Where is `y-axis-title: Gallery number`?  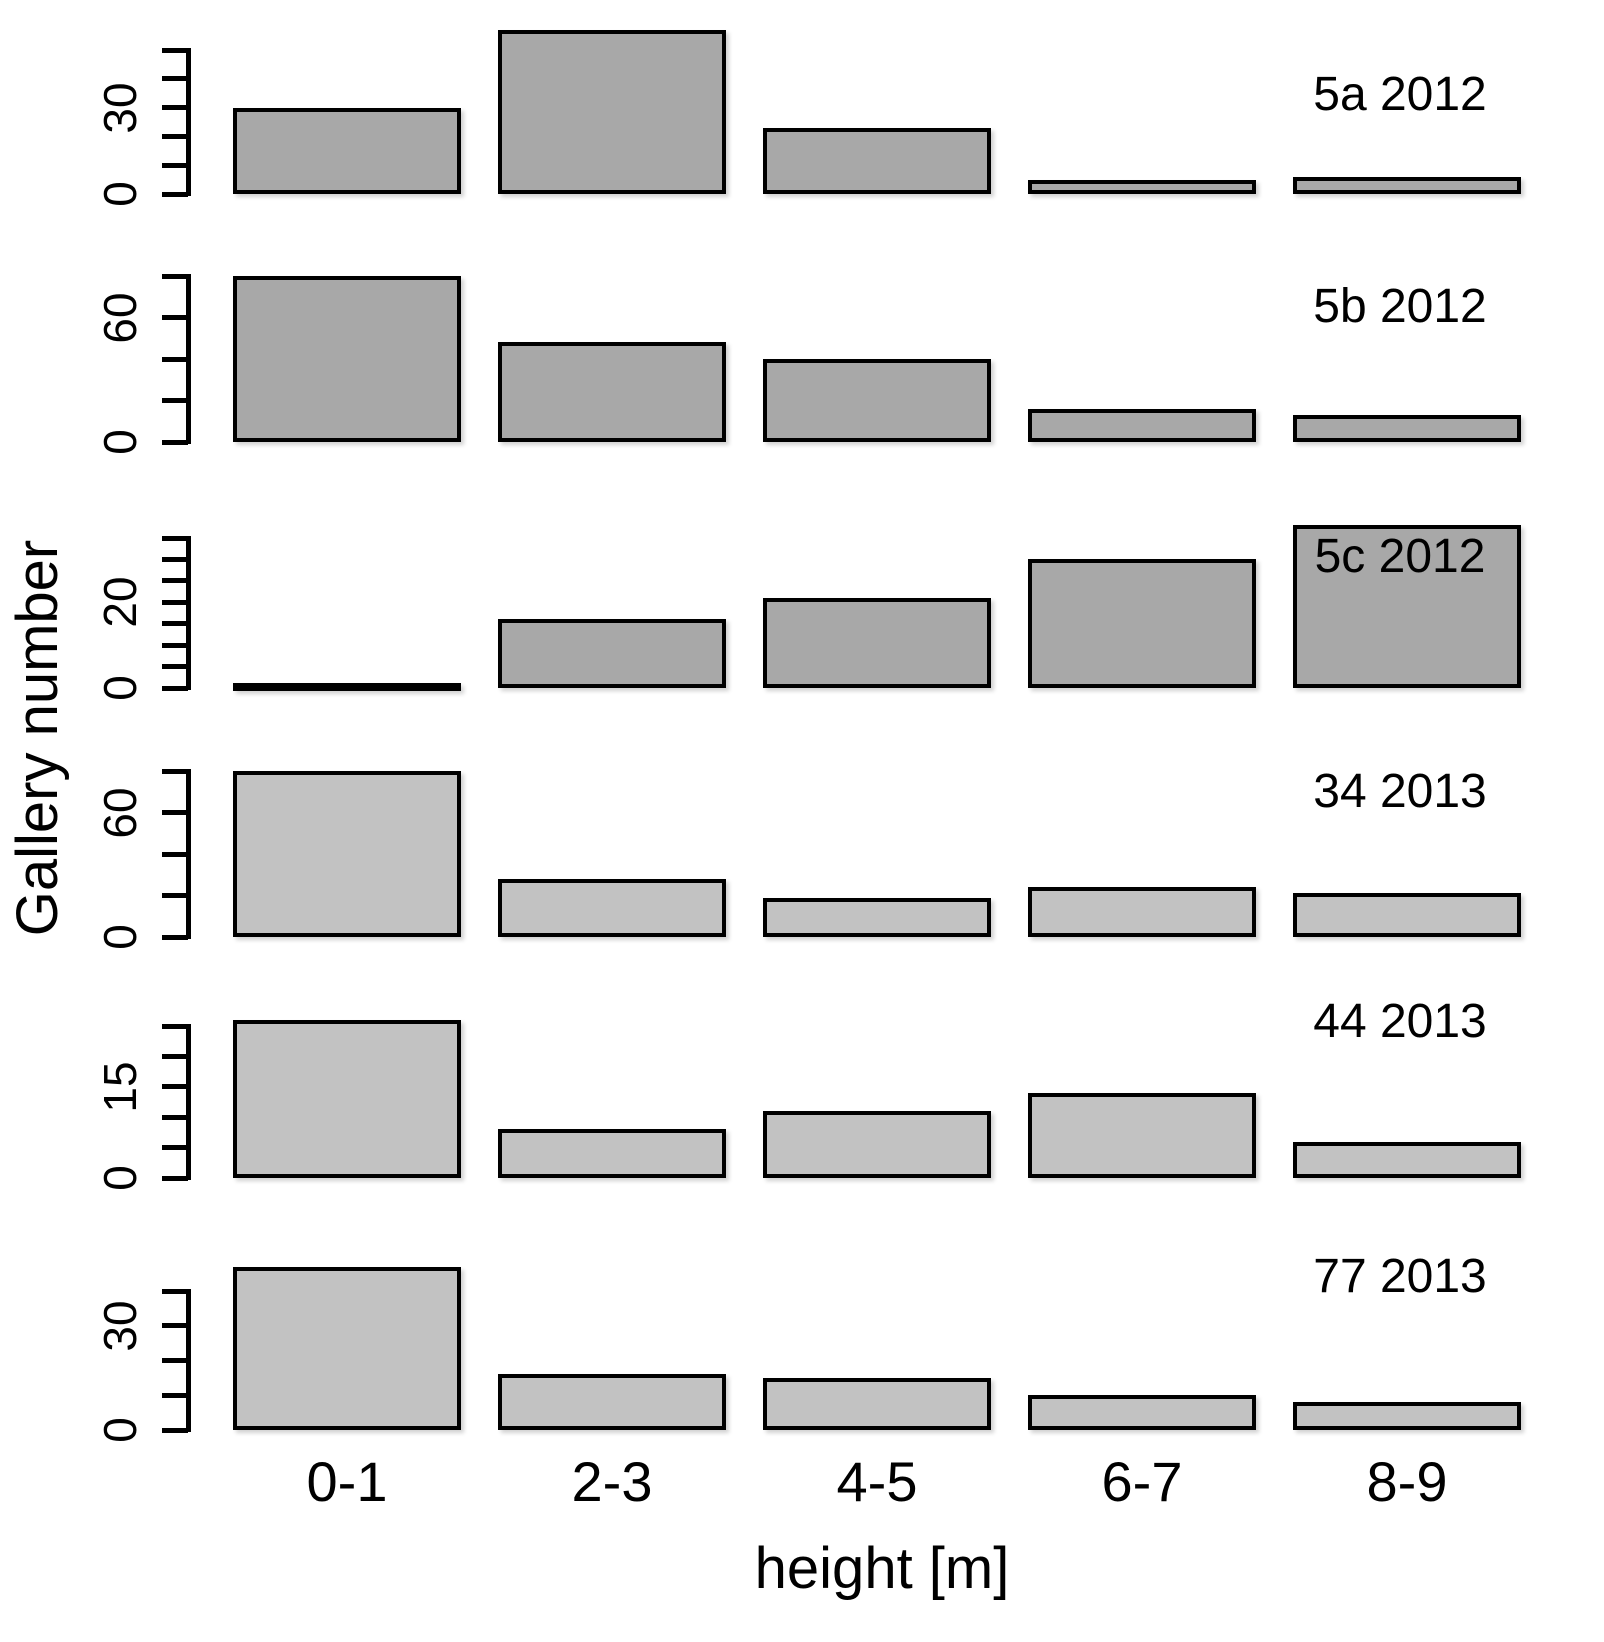
y-axis-title: Gallery number is located at coordinates (37, 738).